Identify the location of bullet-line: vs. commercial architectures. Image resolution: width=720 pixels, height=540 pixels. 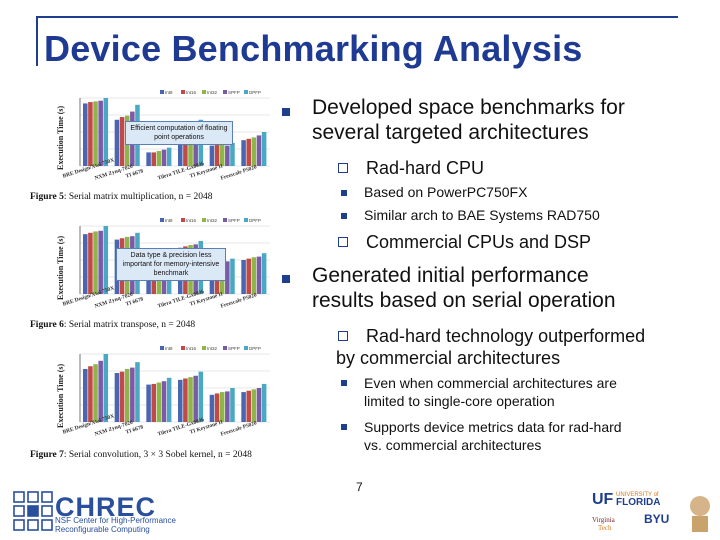
(453, 445).